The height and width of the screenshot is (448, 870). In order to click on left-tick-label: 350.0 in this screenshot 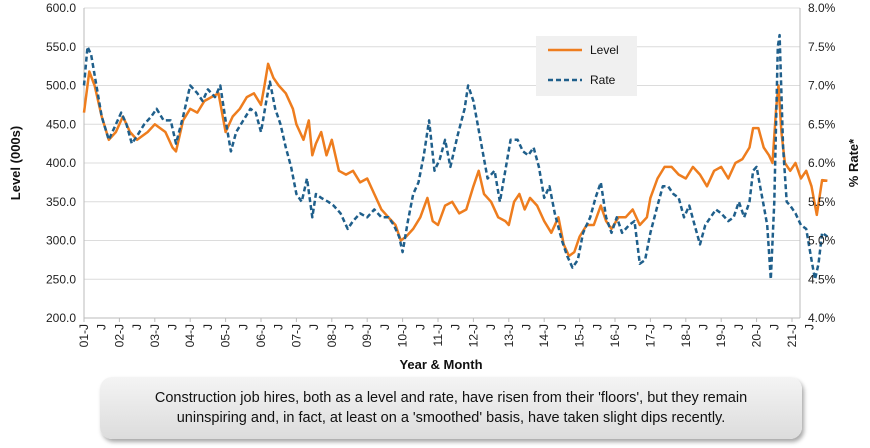, I will do `click(61, 202)`.